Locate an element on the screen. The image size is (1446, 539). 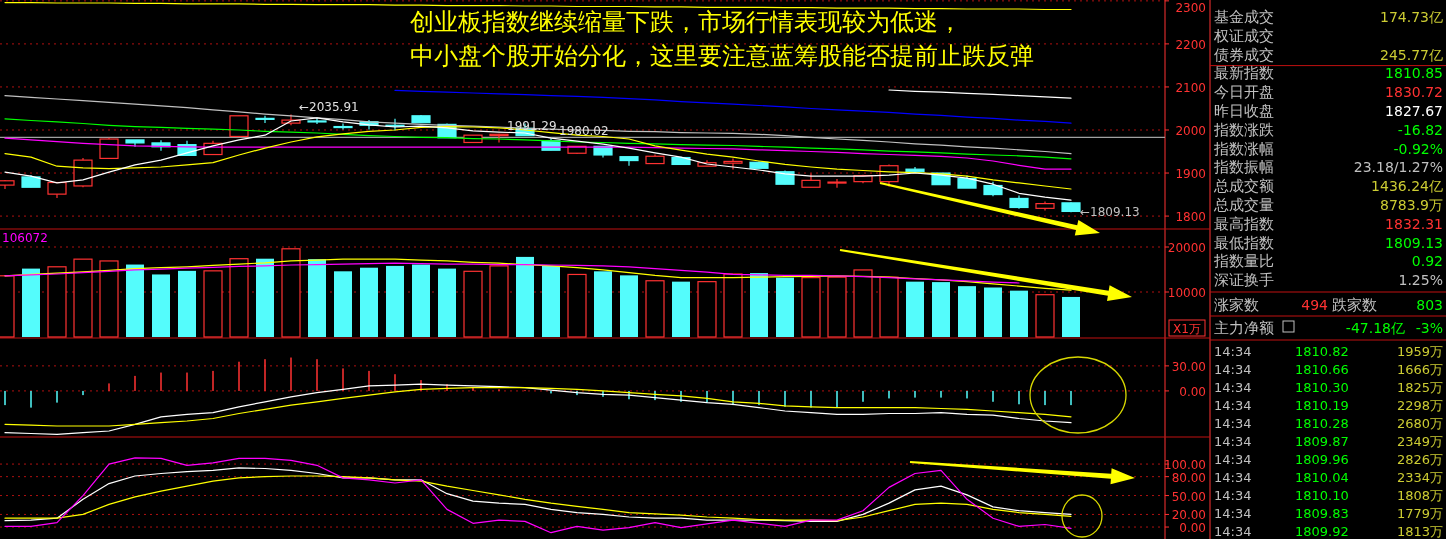
text: 1809.92 is located at coordinates (1322, 531).